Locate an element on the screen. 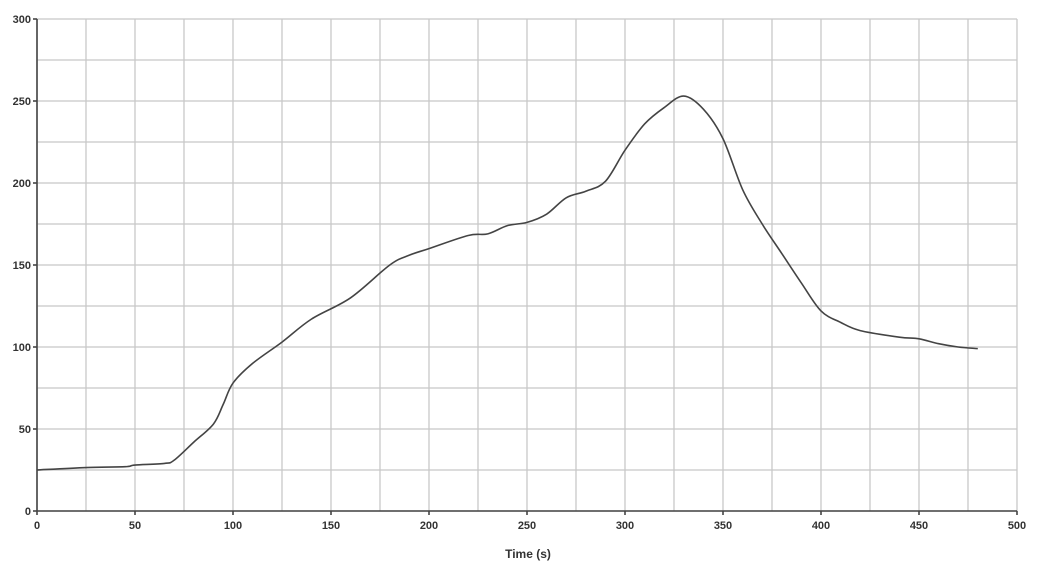  x-tick-label: 350 is located at coordinates (723, 526).